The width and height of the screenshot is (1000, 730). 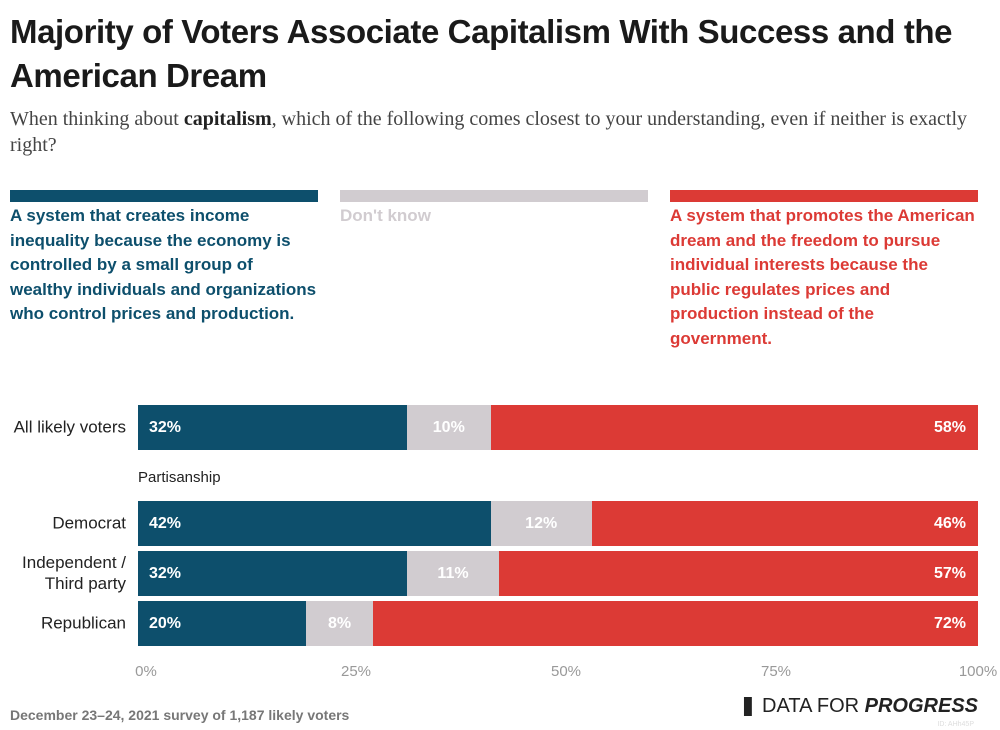 What do you see at coordinates (340, 623) in the screenshot?
I see `data-label: 8%` at bounding box center [340, 623].